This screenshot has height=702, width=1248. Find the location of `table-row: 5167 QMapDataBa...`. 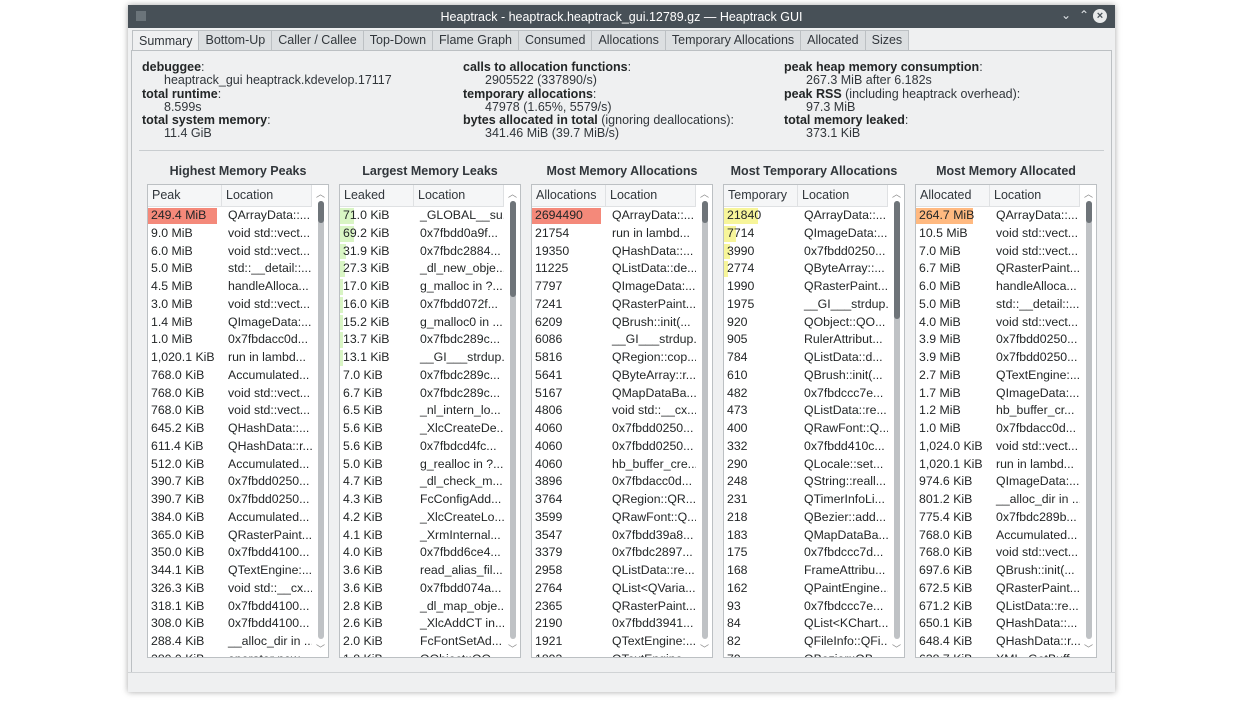

table-row: 5167 QMapDataBa... is located at coordinates (614, 394).